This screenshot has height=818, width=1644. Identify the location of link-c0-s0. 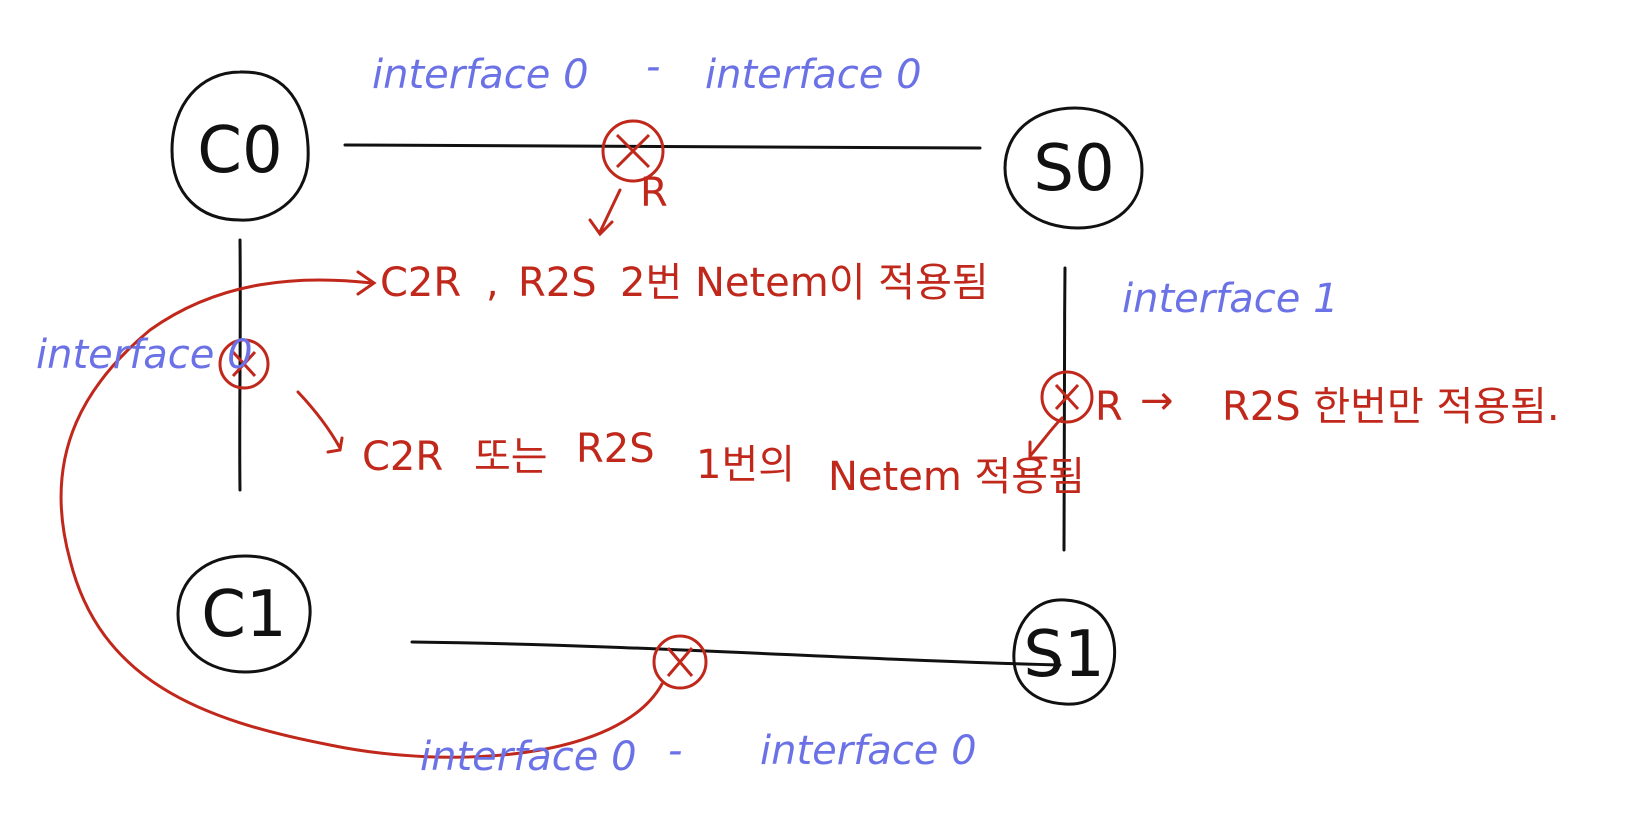
(662, 146).